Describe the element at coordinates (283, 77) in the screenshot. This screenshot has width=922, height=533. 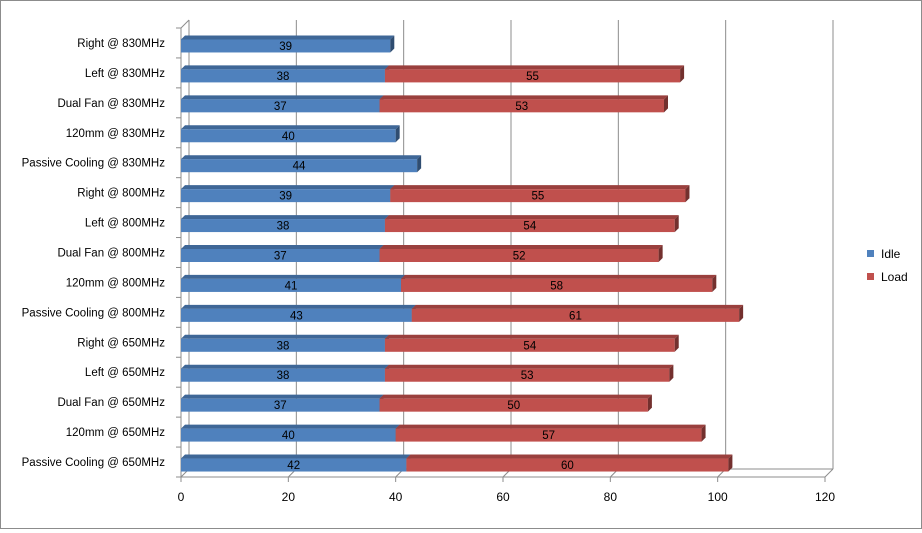
I see `value-label-idle-1: 38` at that location.